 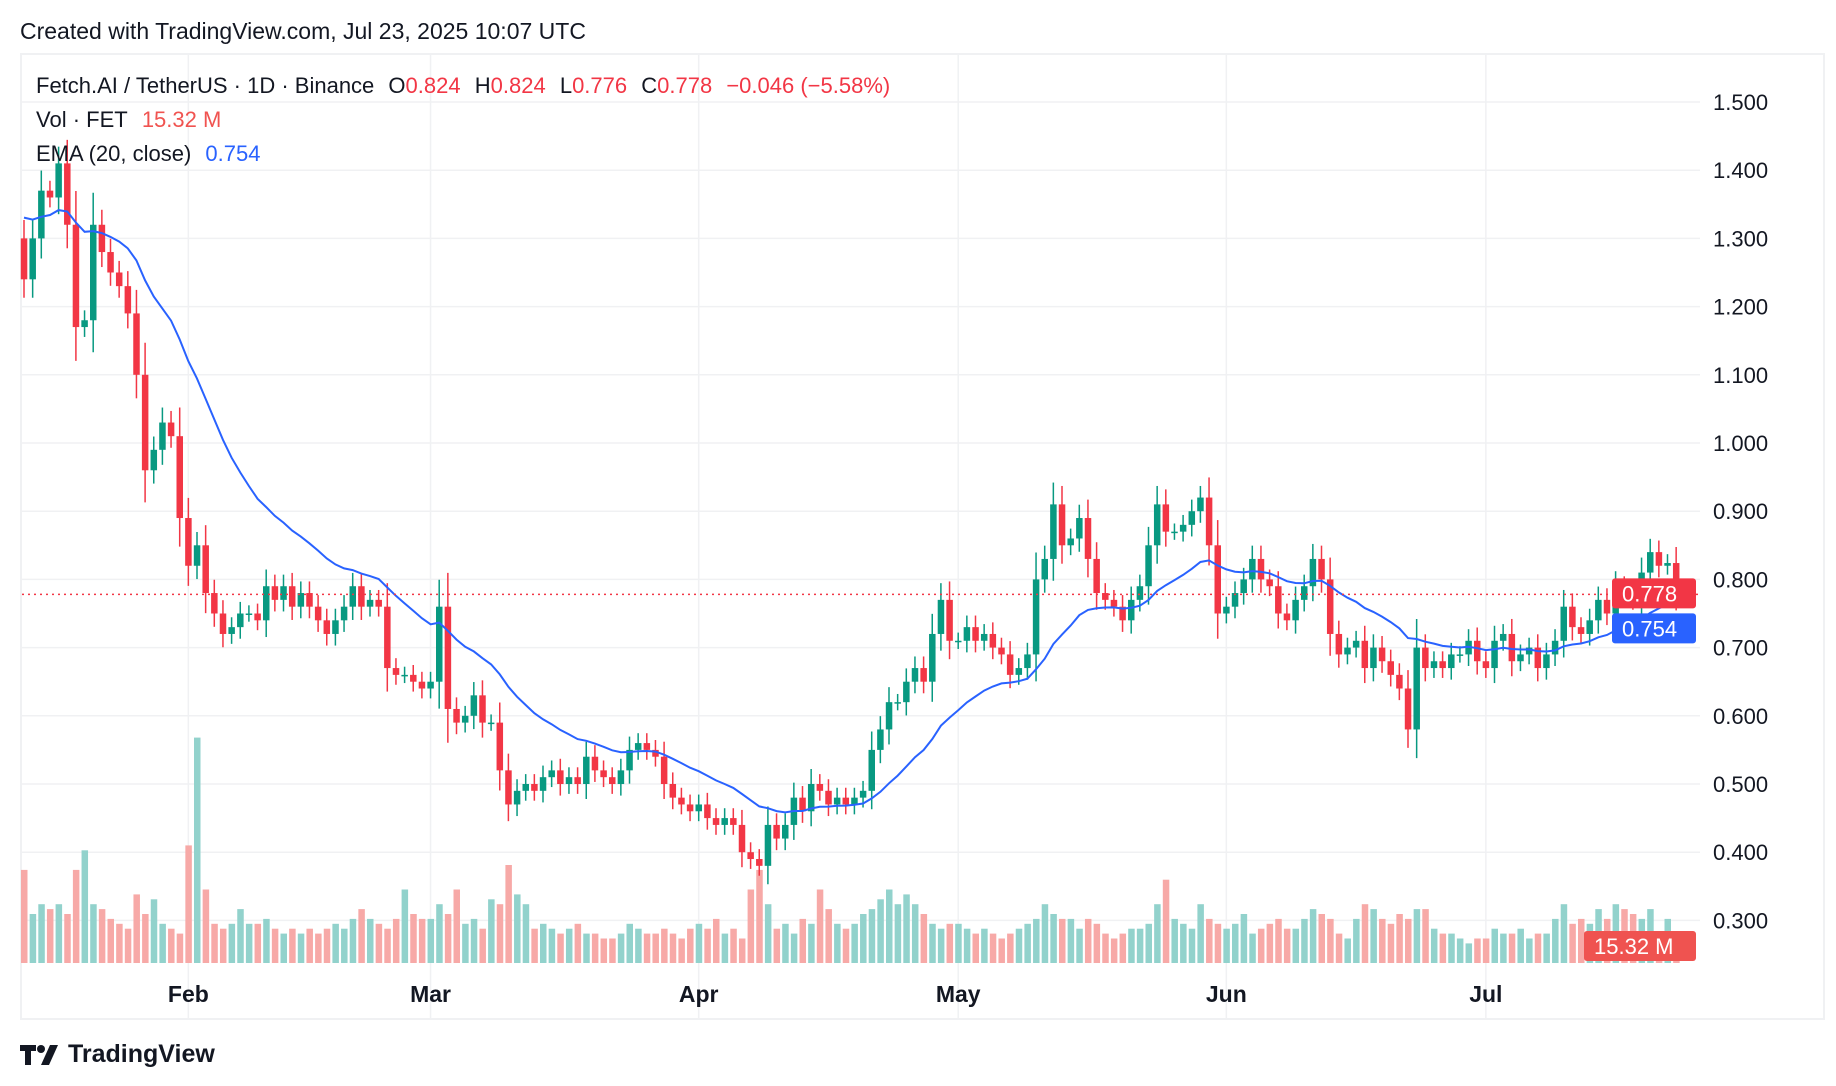 What do you see at coordinates (397, 85) in the screenshot?
I see `open-label: O` at bounding box center [397, 85].